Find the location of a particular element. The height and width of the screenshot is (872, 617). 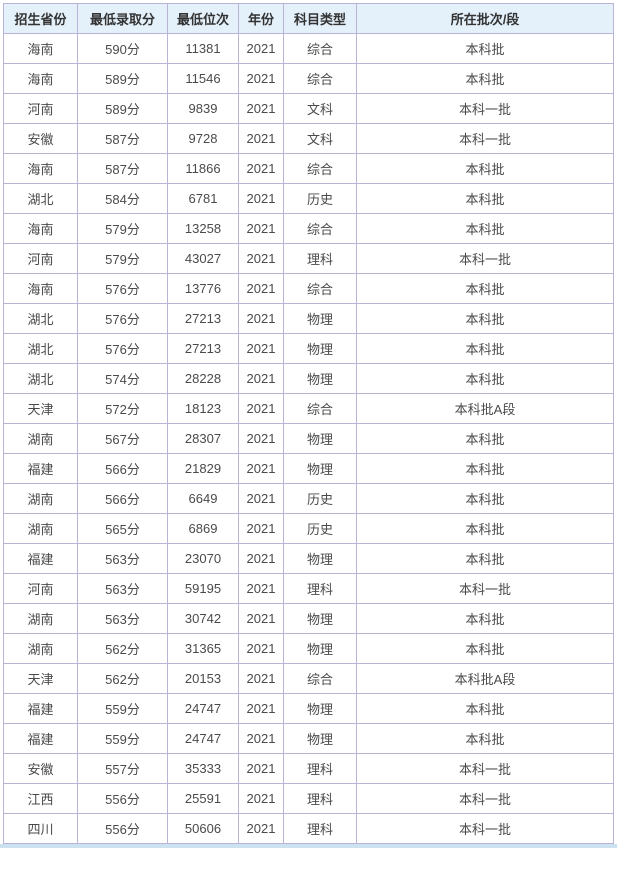

table-cell: 湖南 is located at coordinates (40, 648).